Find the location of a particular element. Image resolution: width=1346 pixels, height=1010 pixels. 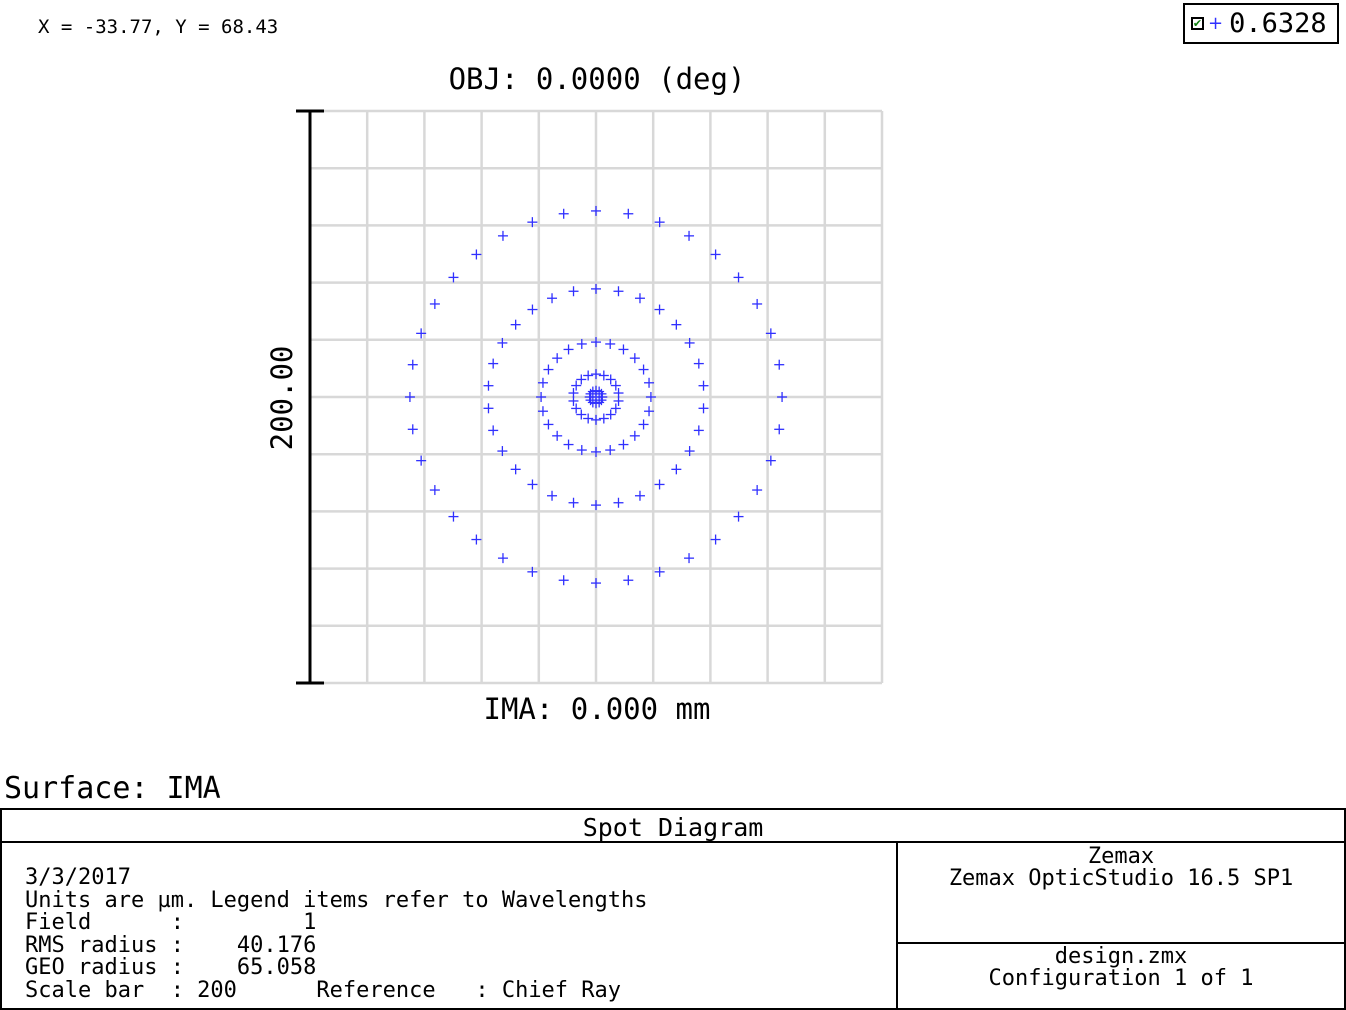

chart-title: OBJ: 0.0000 (deg) is located at coordinates (597, 79).